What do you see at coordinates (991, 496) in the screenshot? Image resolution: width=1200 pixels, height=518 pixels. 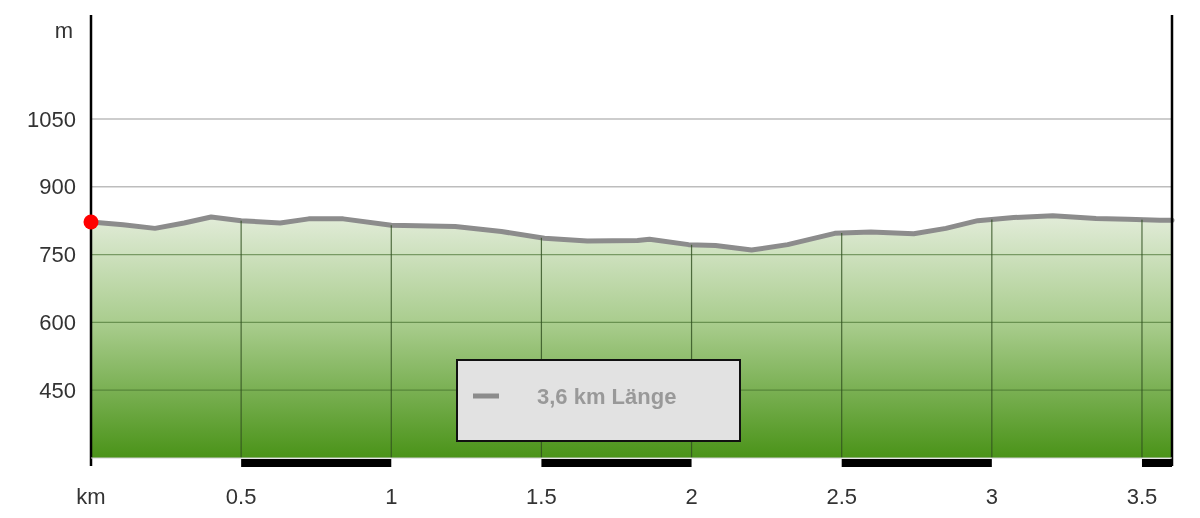 I see `x-tick-label: 3` at bounding box center [991, 496].